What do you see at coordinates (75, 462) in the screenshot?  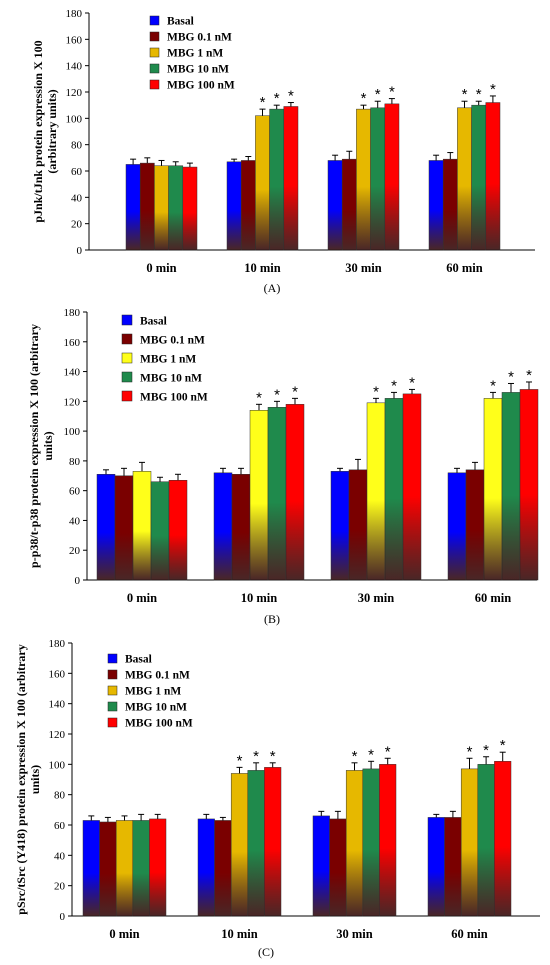 I see `y-tick-label: 80` at bounding box center [75, 462].